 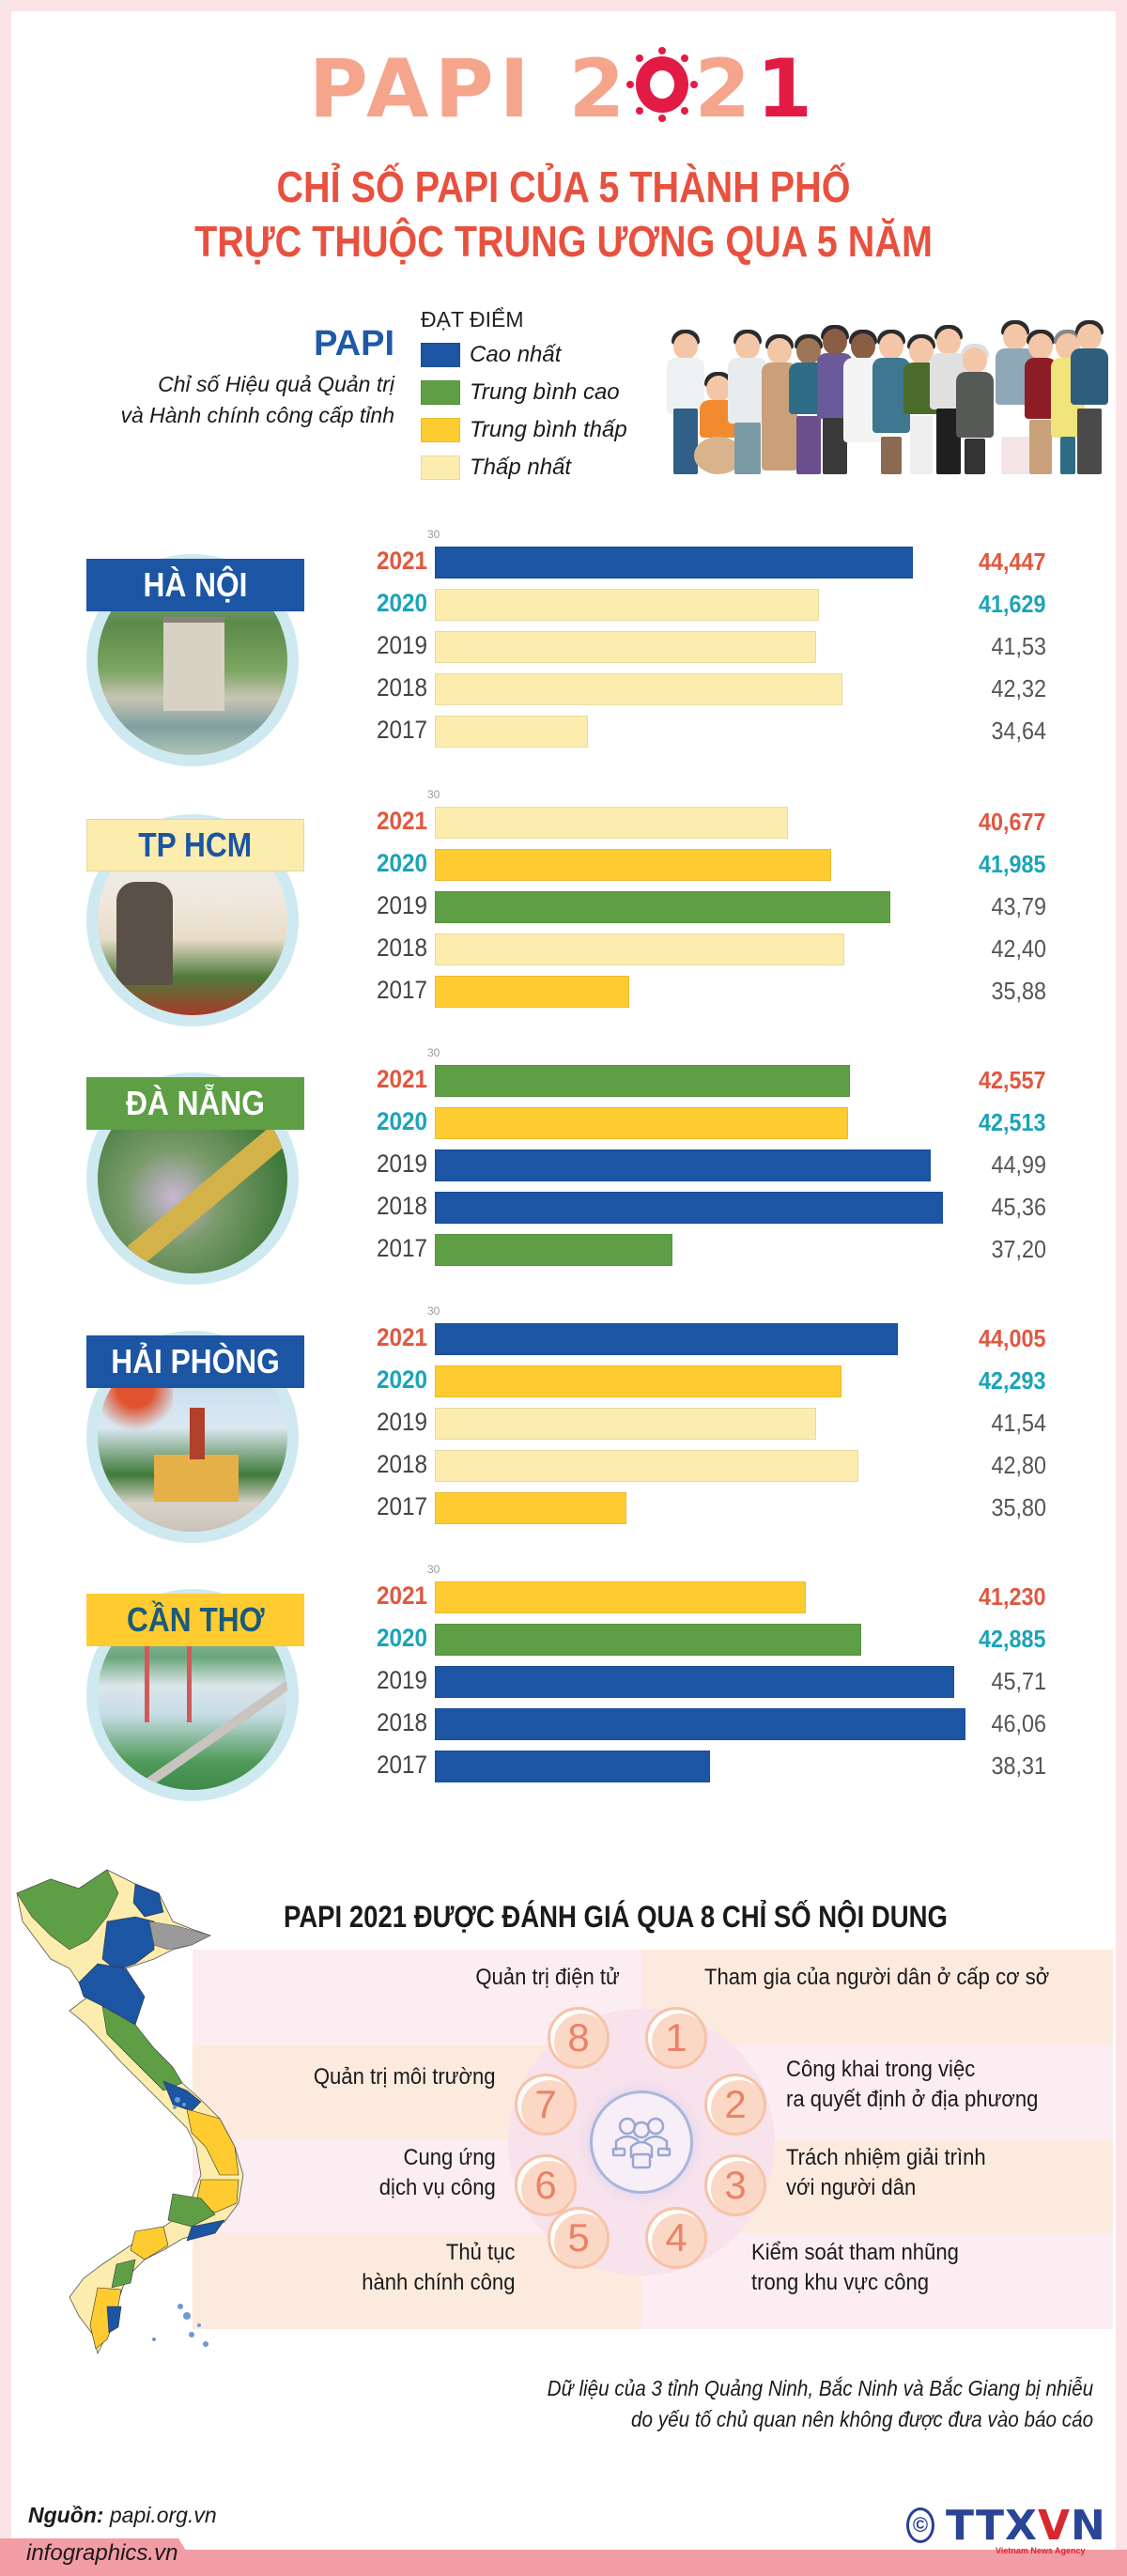 I want to click on index-3-label: Trách nhiệm giải trình với người dân, so click(x=886, y=2172).